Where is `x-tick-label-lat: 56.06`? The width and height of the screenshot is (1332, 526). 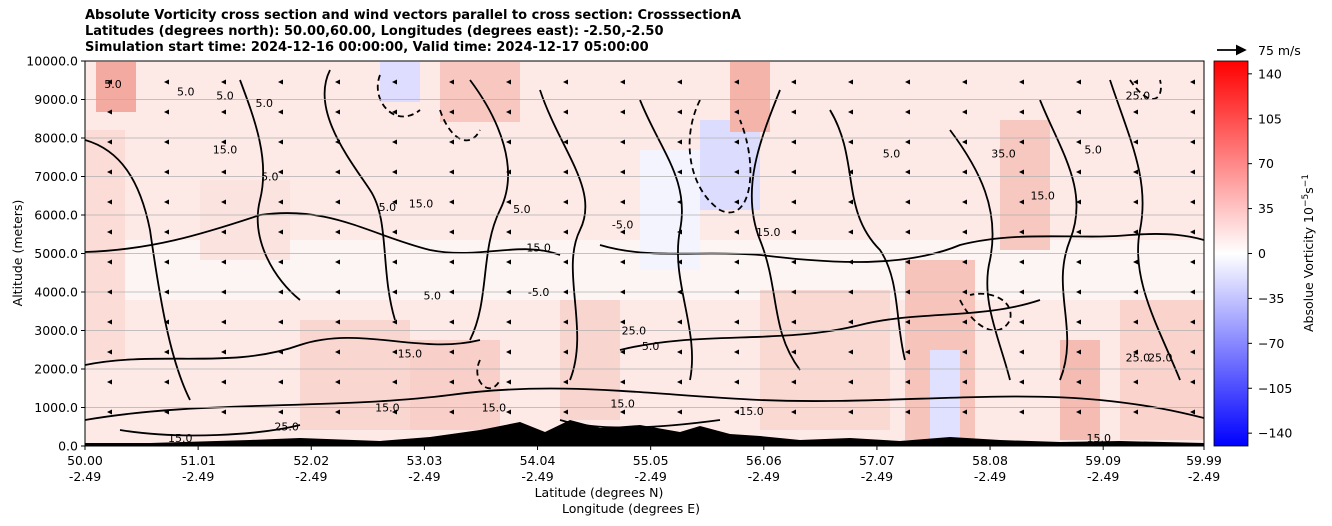 x-tick-label-lat: 56.06 is located at coordinates (764, 460).